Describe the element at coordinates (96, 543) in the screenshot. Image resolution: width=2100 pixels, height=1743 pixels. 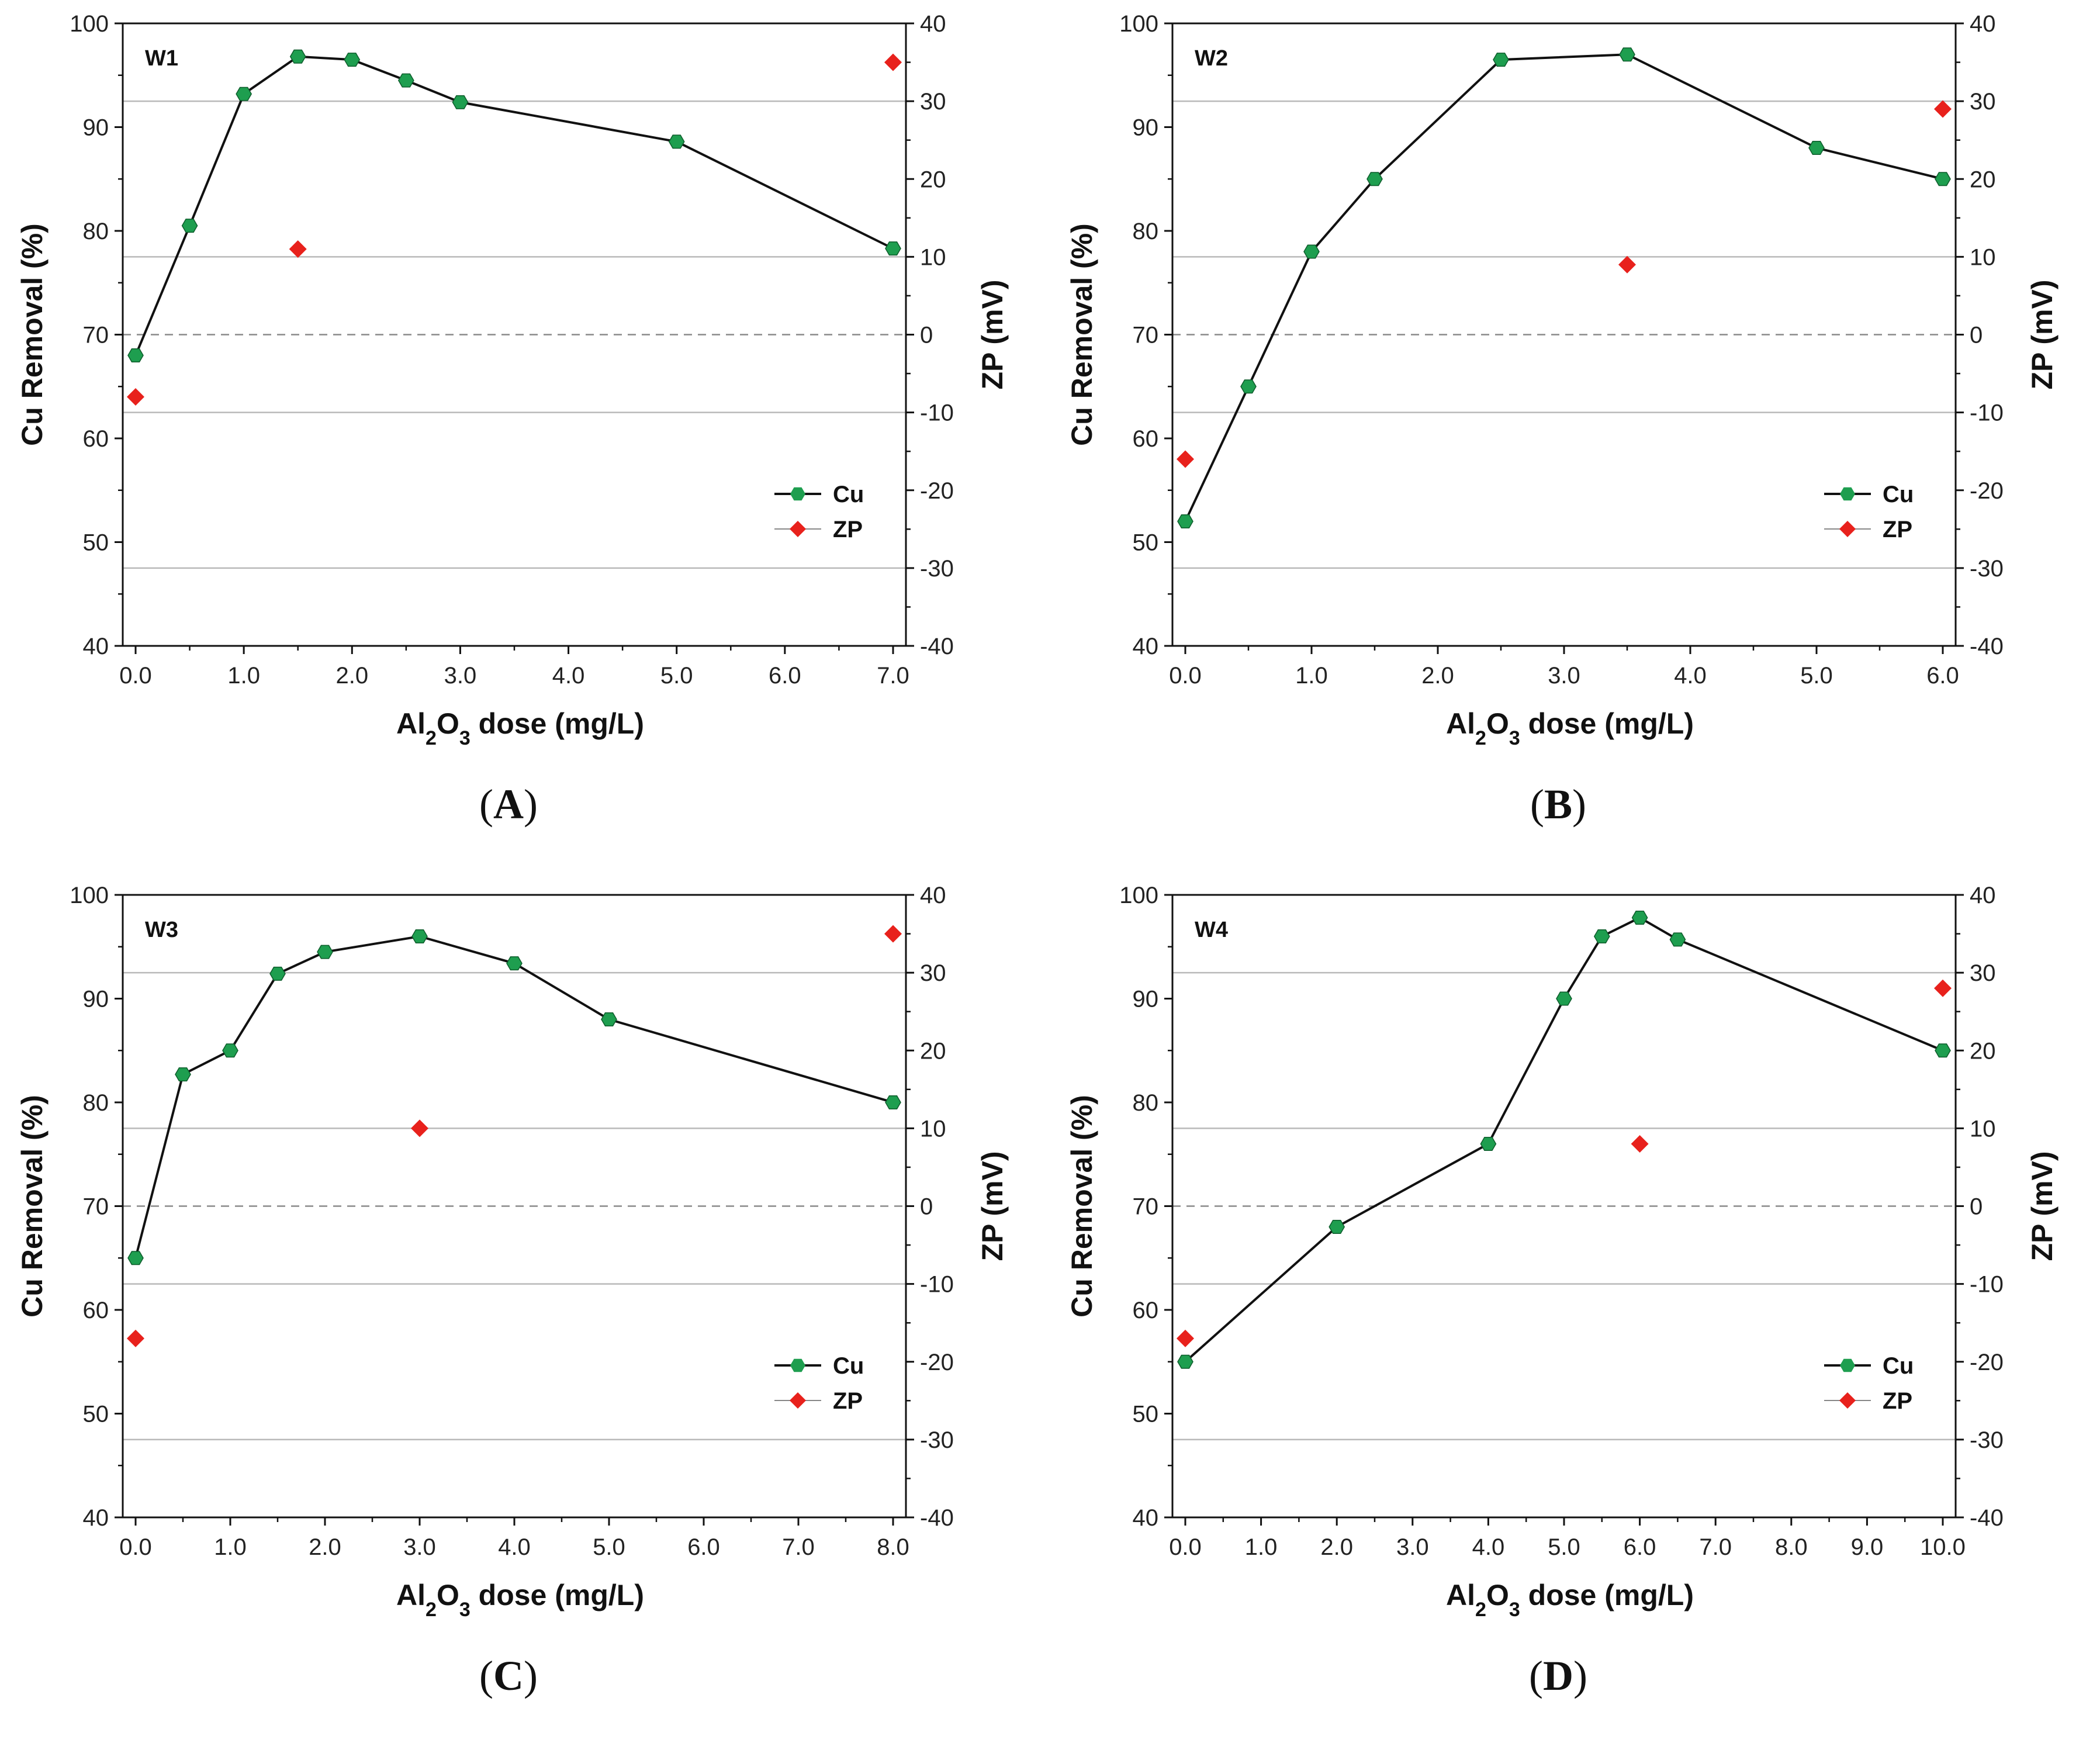
I see `left-tick-label: 50` at that location.